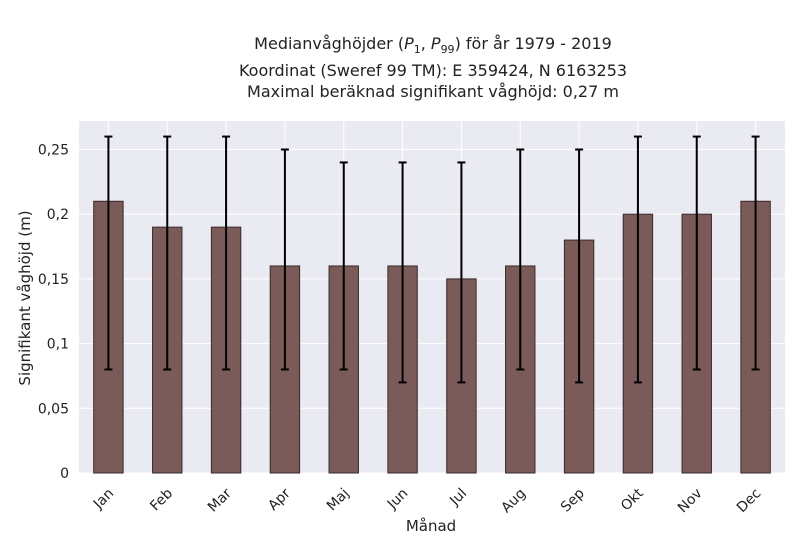 The height and width of the screenshot is (550, 800). What do you see at coordinates (690, 501) in the screenshot?
I see `x-tick-label: Nov` at bounding box center [690, 501].